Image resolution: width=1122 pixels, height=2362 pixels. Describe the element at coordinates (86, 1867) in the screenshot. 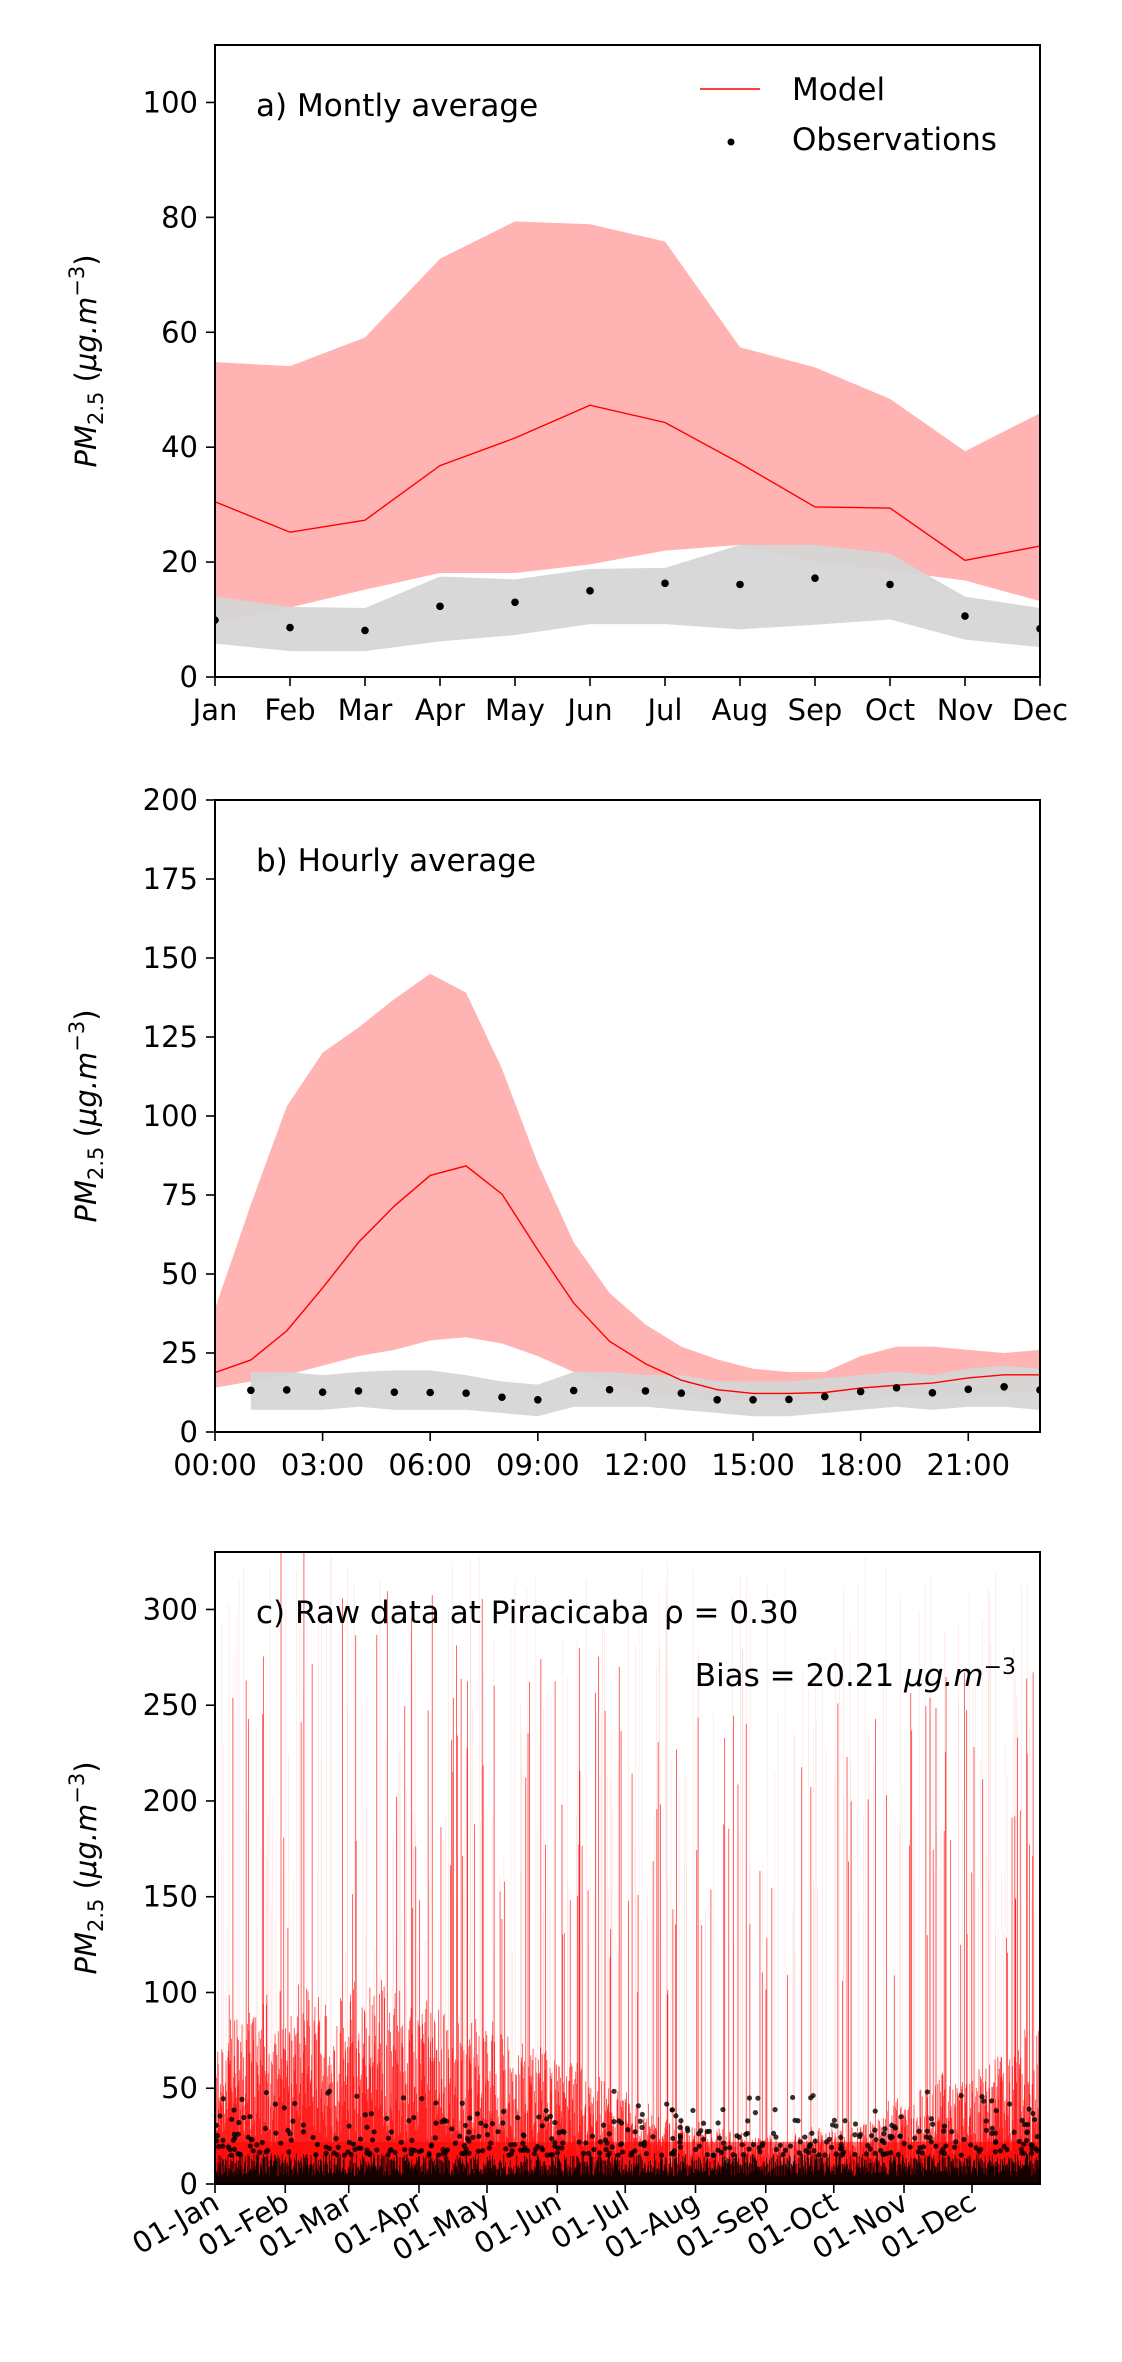

I see `y-axis-label-c: PM2.5 (μg.m−3)` at that location.